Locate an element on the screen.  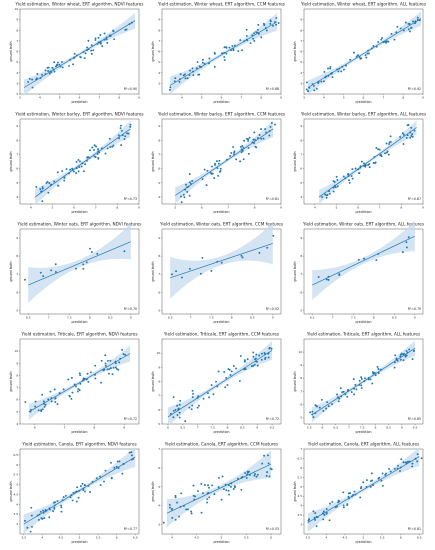
x-tick-label: 8 is located at coordinates (401, 207).